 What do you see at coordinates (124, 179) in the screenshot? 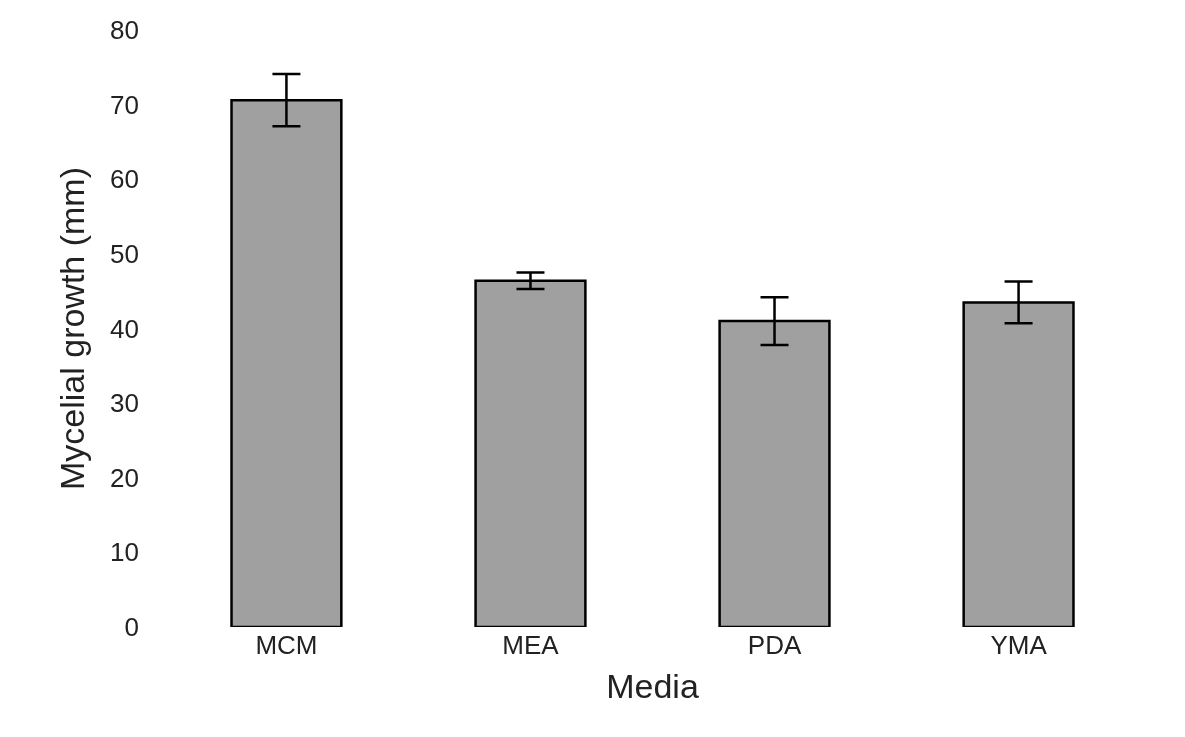
I see `y-tick-label: 60` at bounding box center [124, 179].